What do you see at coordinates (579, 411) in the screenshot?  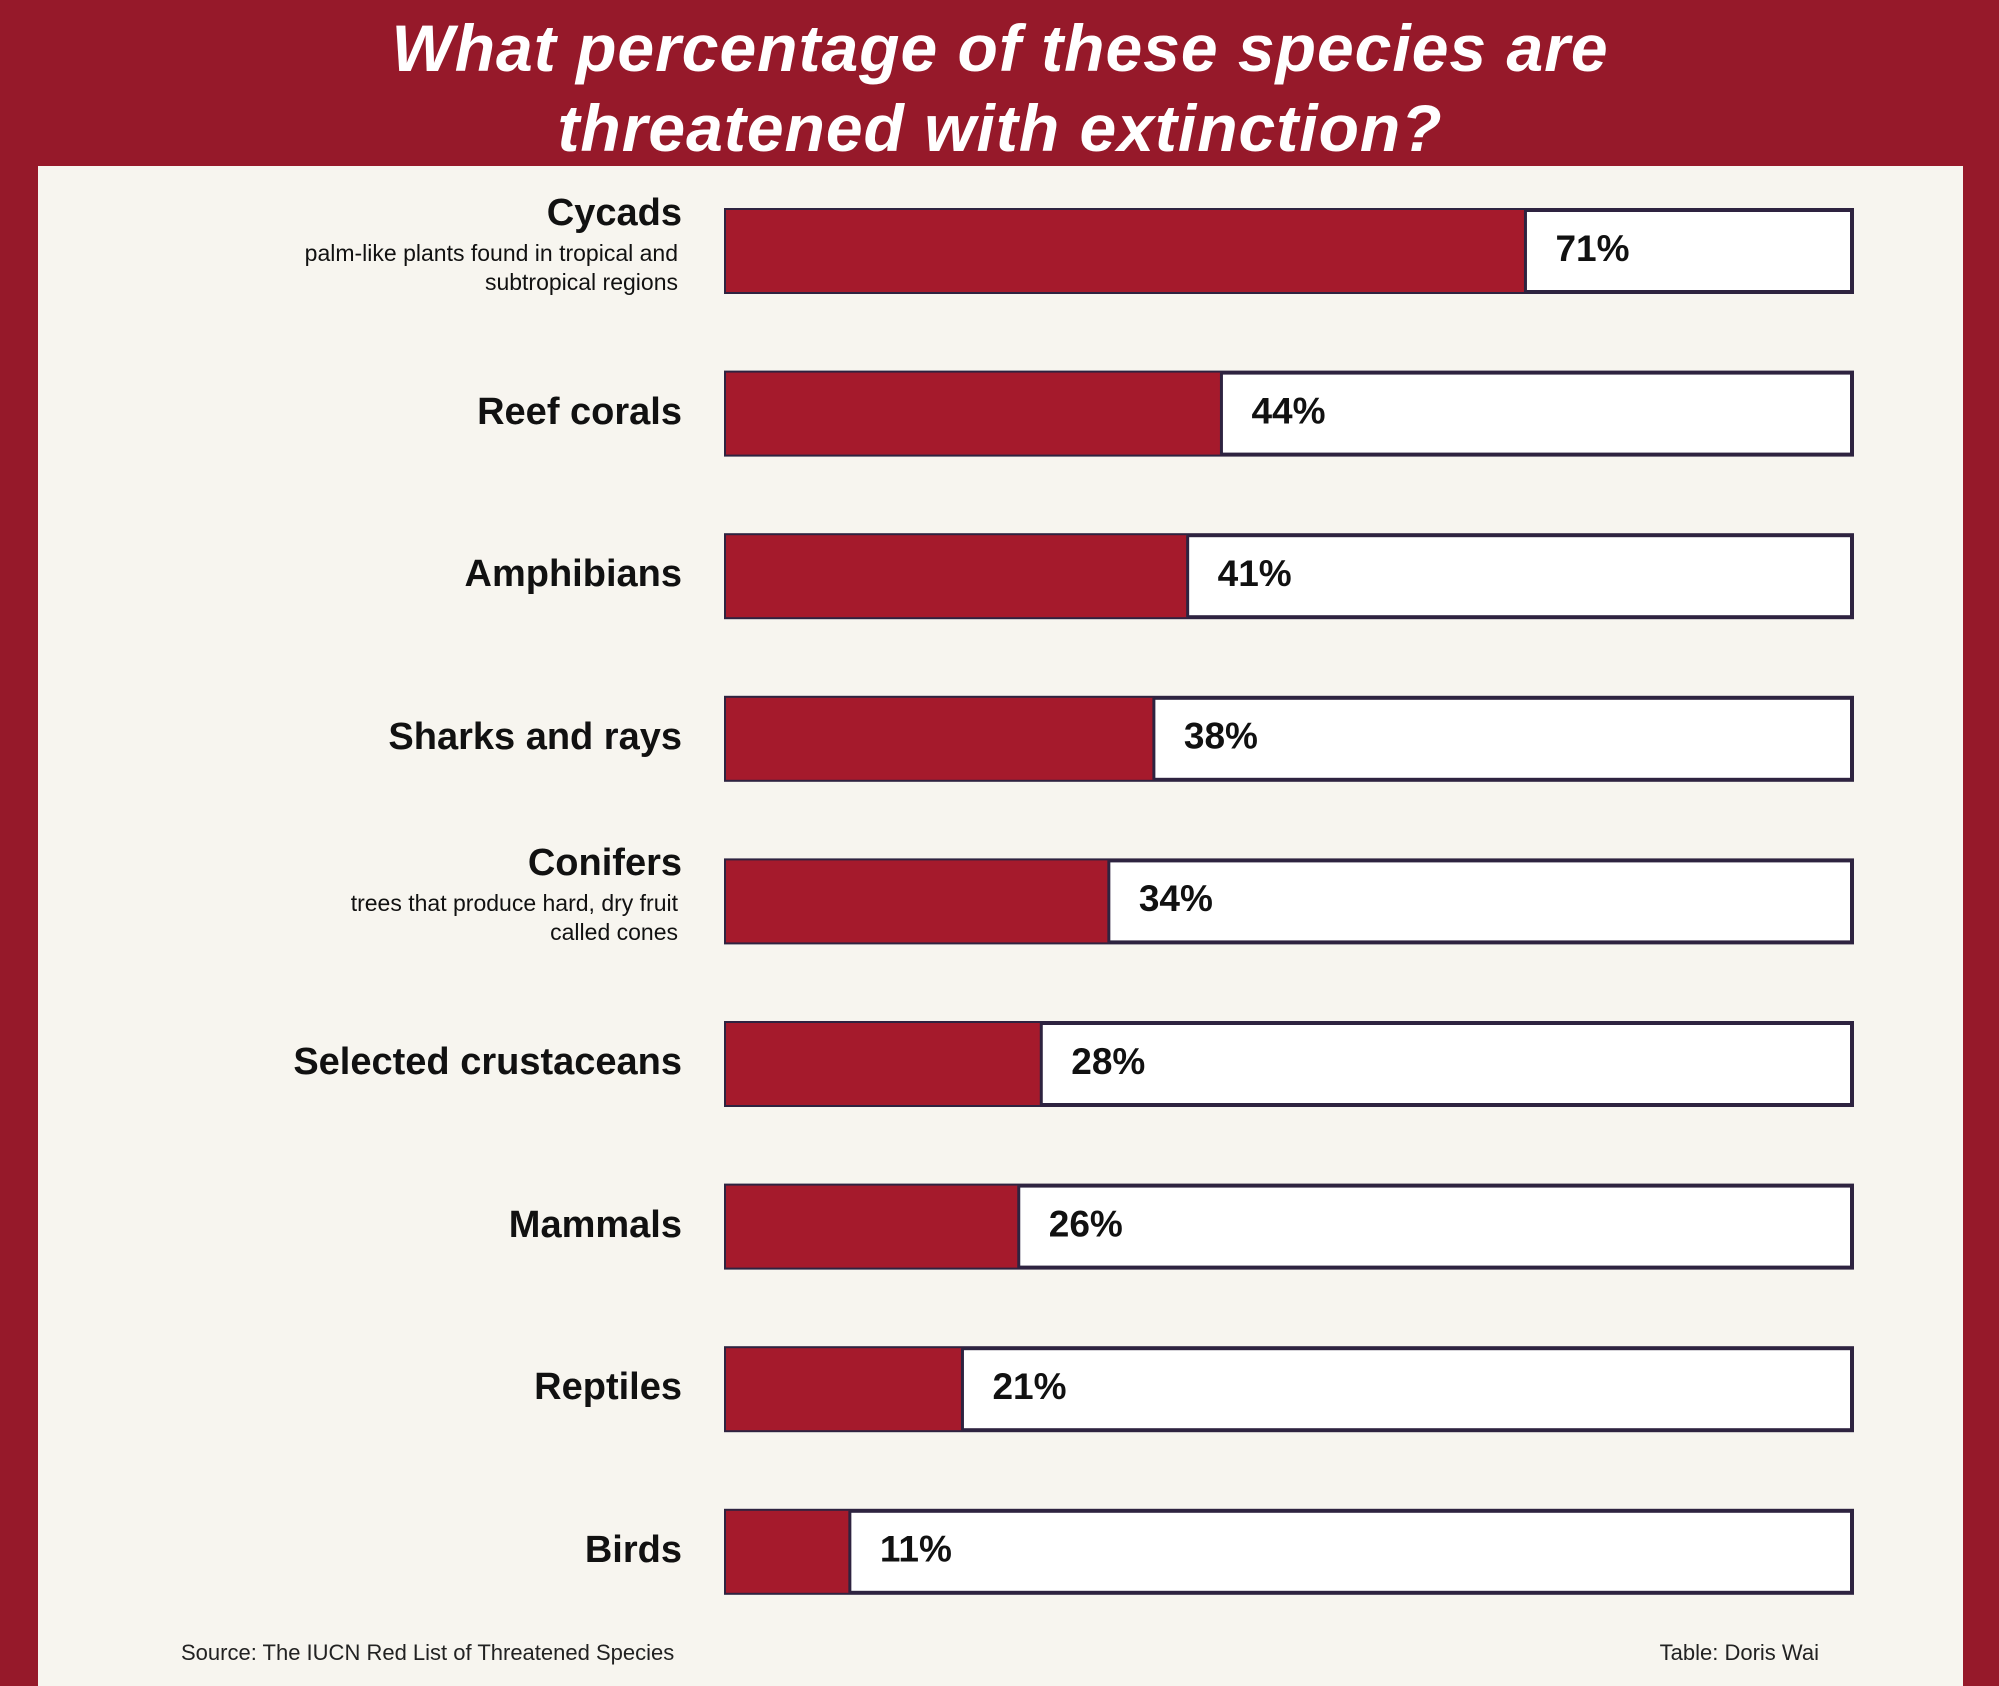 I see `category-label: Reef corals` at bounding box center [579, 411].